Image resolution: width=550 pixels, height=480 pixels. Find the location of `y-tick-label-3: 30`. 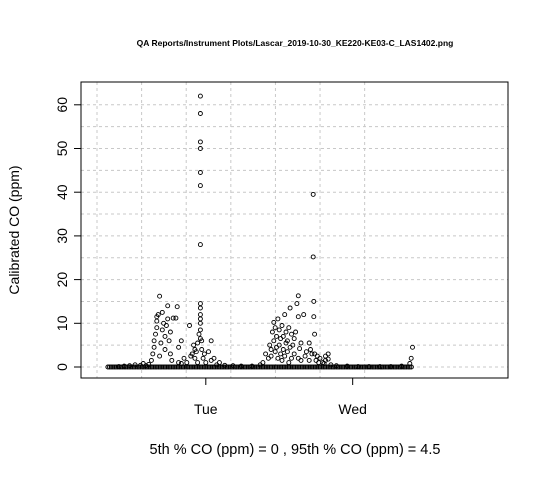

y-tick-label-3: 30 is located at coordinates (62, 236).